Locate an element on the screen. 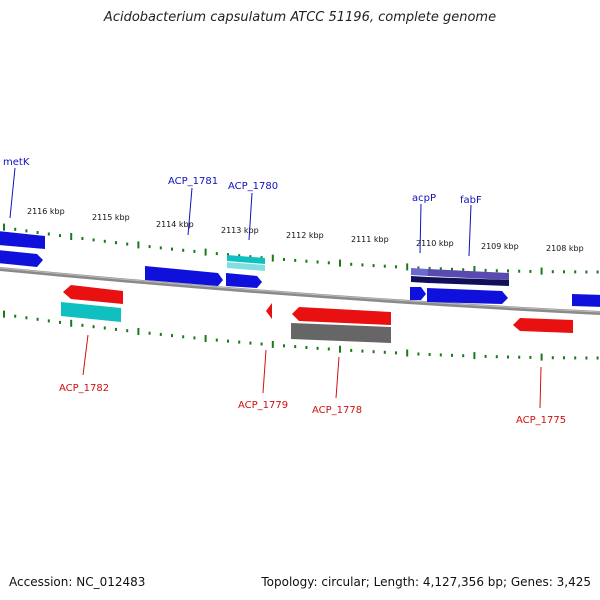 This screenshot has width=600, height=600. gene-label-fabF: fabF is located at coordinates (471, 200).